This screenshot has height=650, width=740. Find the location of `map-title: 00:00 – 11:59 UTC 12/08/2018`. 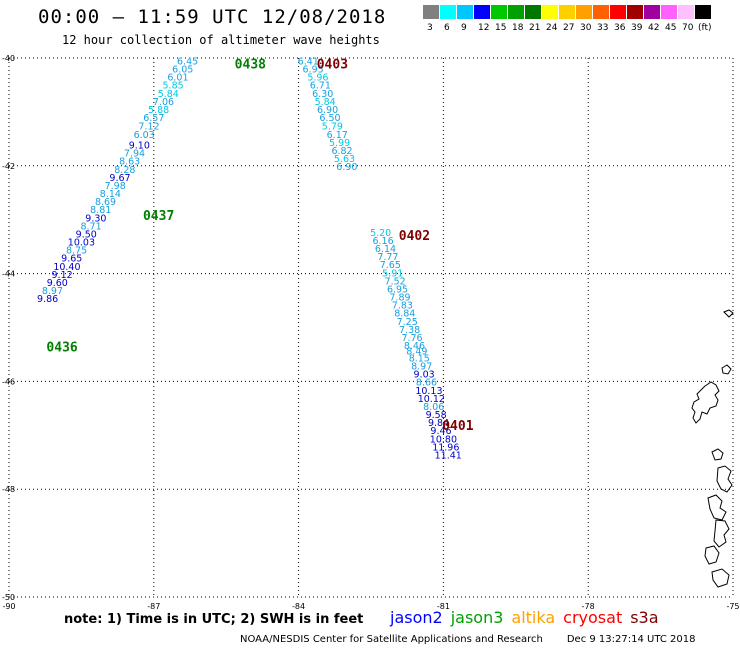

map-title: 00:00 – 11:59 UTC 12/08/2018 is located at coordinates (212, 17).